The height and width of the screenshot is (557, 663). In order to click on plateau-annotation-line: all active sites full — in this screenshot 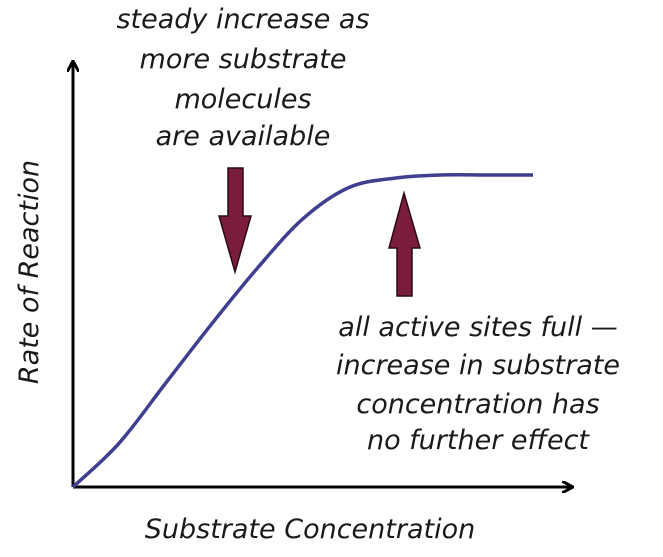, I will do `click(477, 327)`.